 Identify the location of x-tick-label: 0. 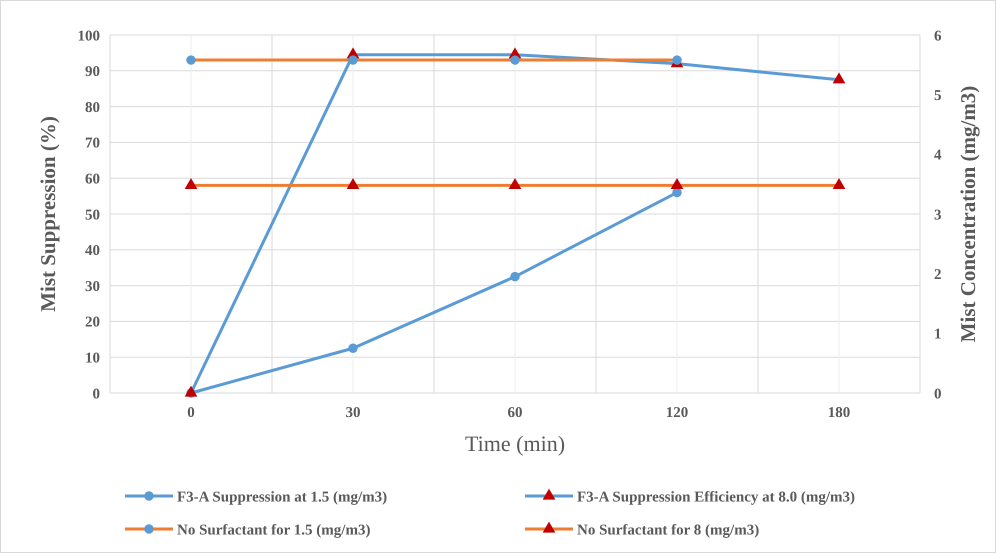
(191, 413).